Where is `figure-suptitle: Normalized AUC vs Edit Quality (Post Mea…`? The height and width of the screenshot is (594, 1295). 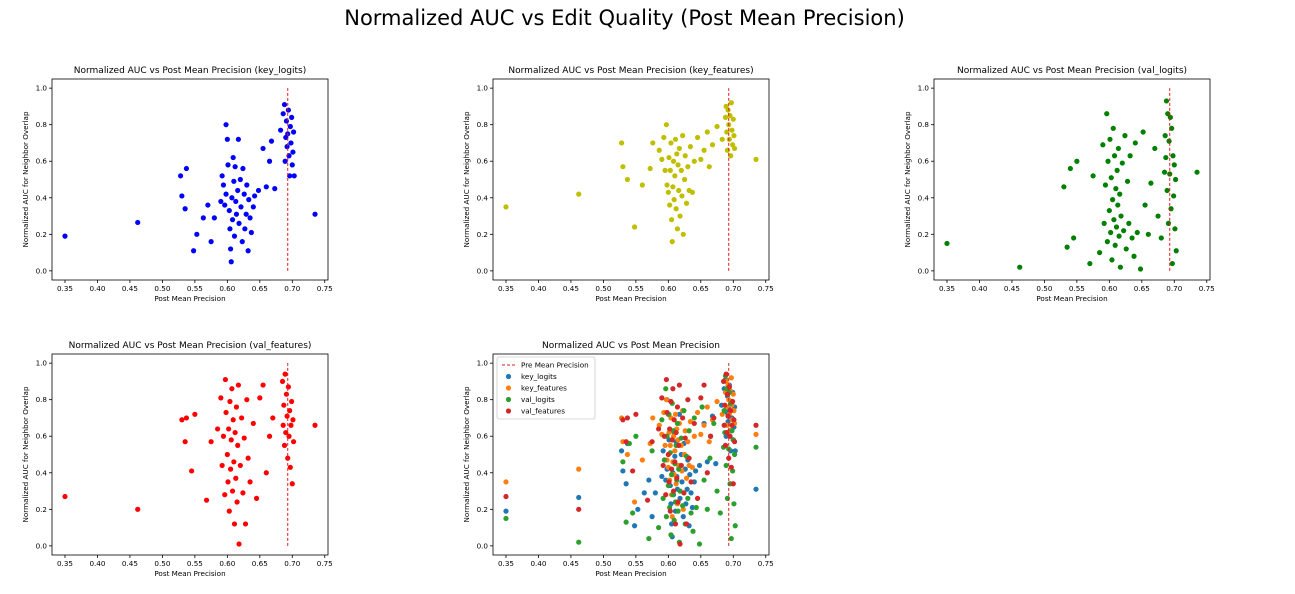 figure-suptitle: Normalized AUC vs Edit Quality (Post Mea… is located at coordinates (624, 18).